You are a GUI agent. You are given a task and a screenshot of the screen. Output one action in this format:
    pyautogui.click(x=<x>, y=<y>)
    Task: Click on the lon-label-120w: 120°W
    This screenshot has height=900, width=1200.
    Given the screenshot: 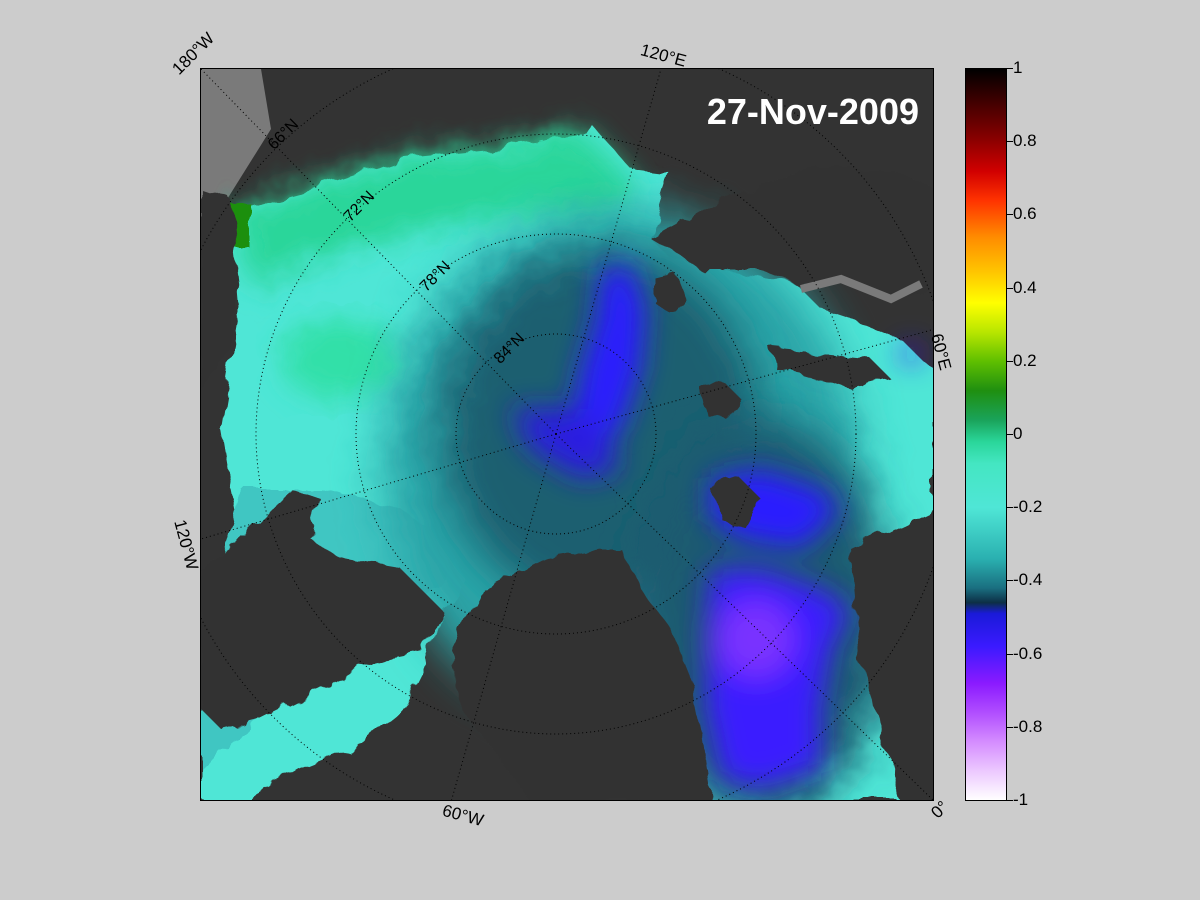 What is the action you would take?
    pyautogui.click(x=186, y=545)
    